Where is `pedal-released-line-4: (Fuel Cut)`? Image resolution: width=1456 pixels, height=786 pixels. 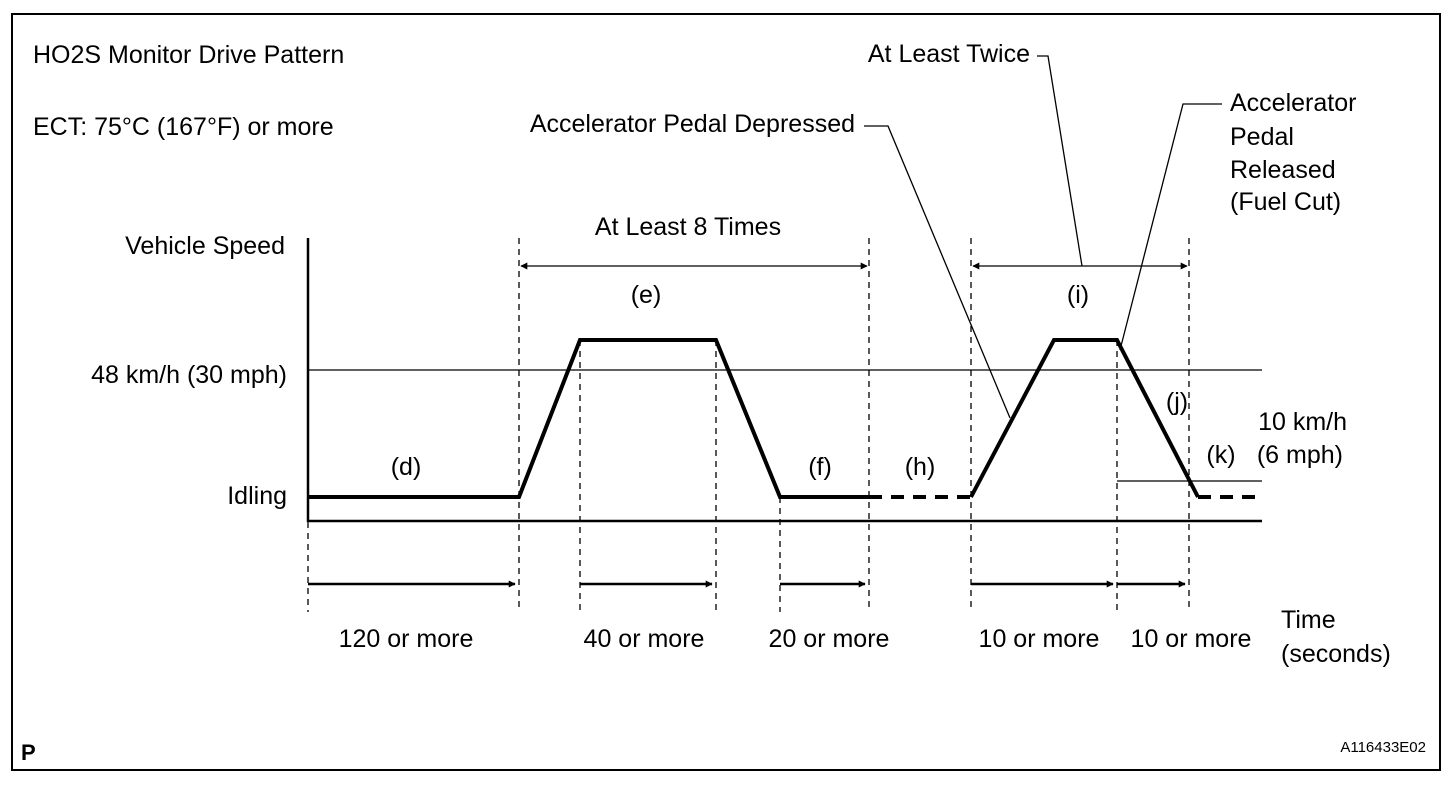
pedal-released-line-4: (Fuel Cut) is located at coordinates (1285, 202).